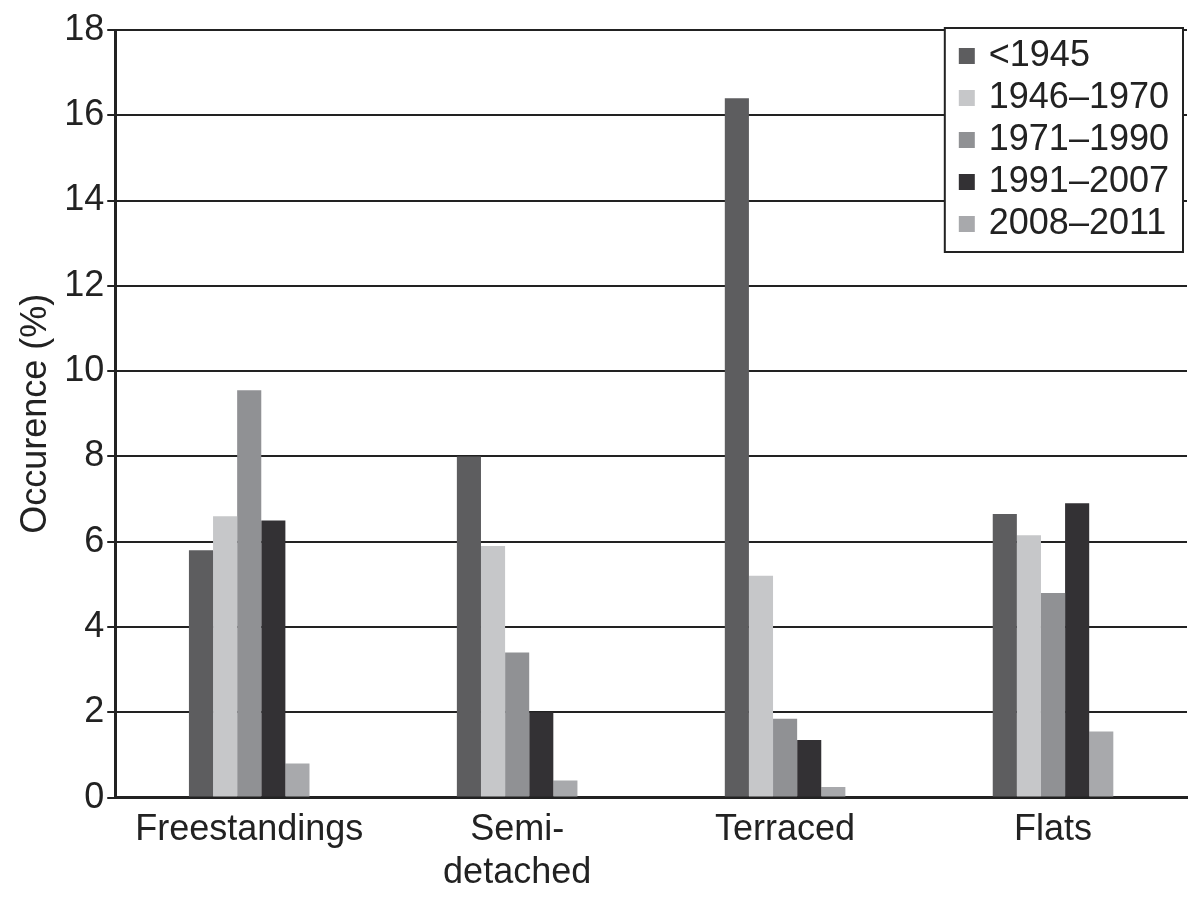 This screenshot has height=904, width=1199. I want to click on y-tick-label: 12, so click(84, 283).